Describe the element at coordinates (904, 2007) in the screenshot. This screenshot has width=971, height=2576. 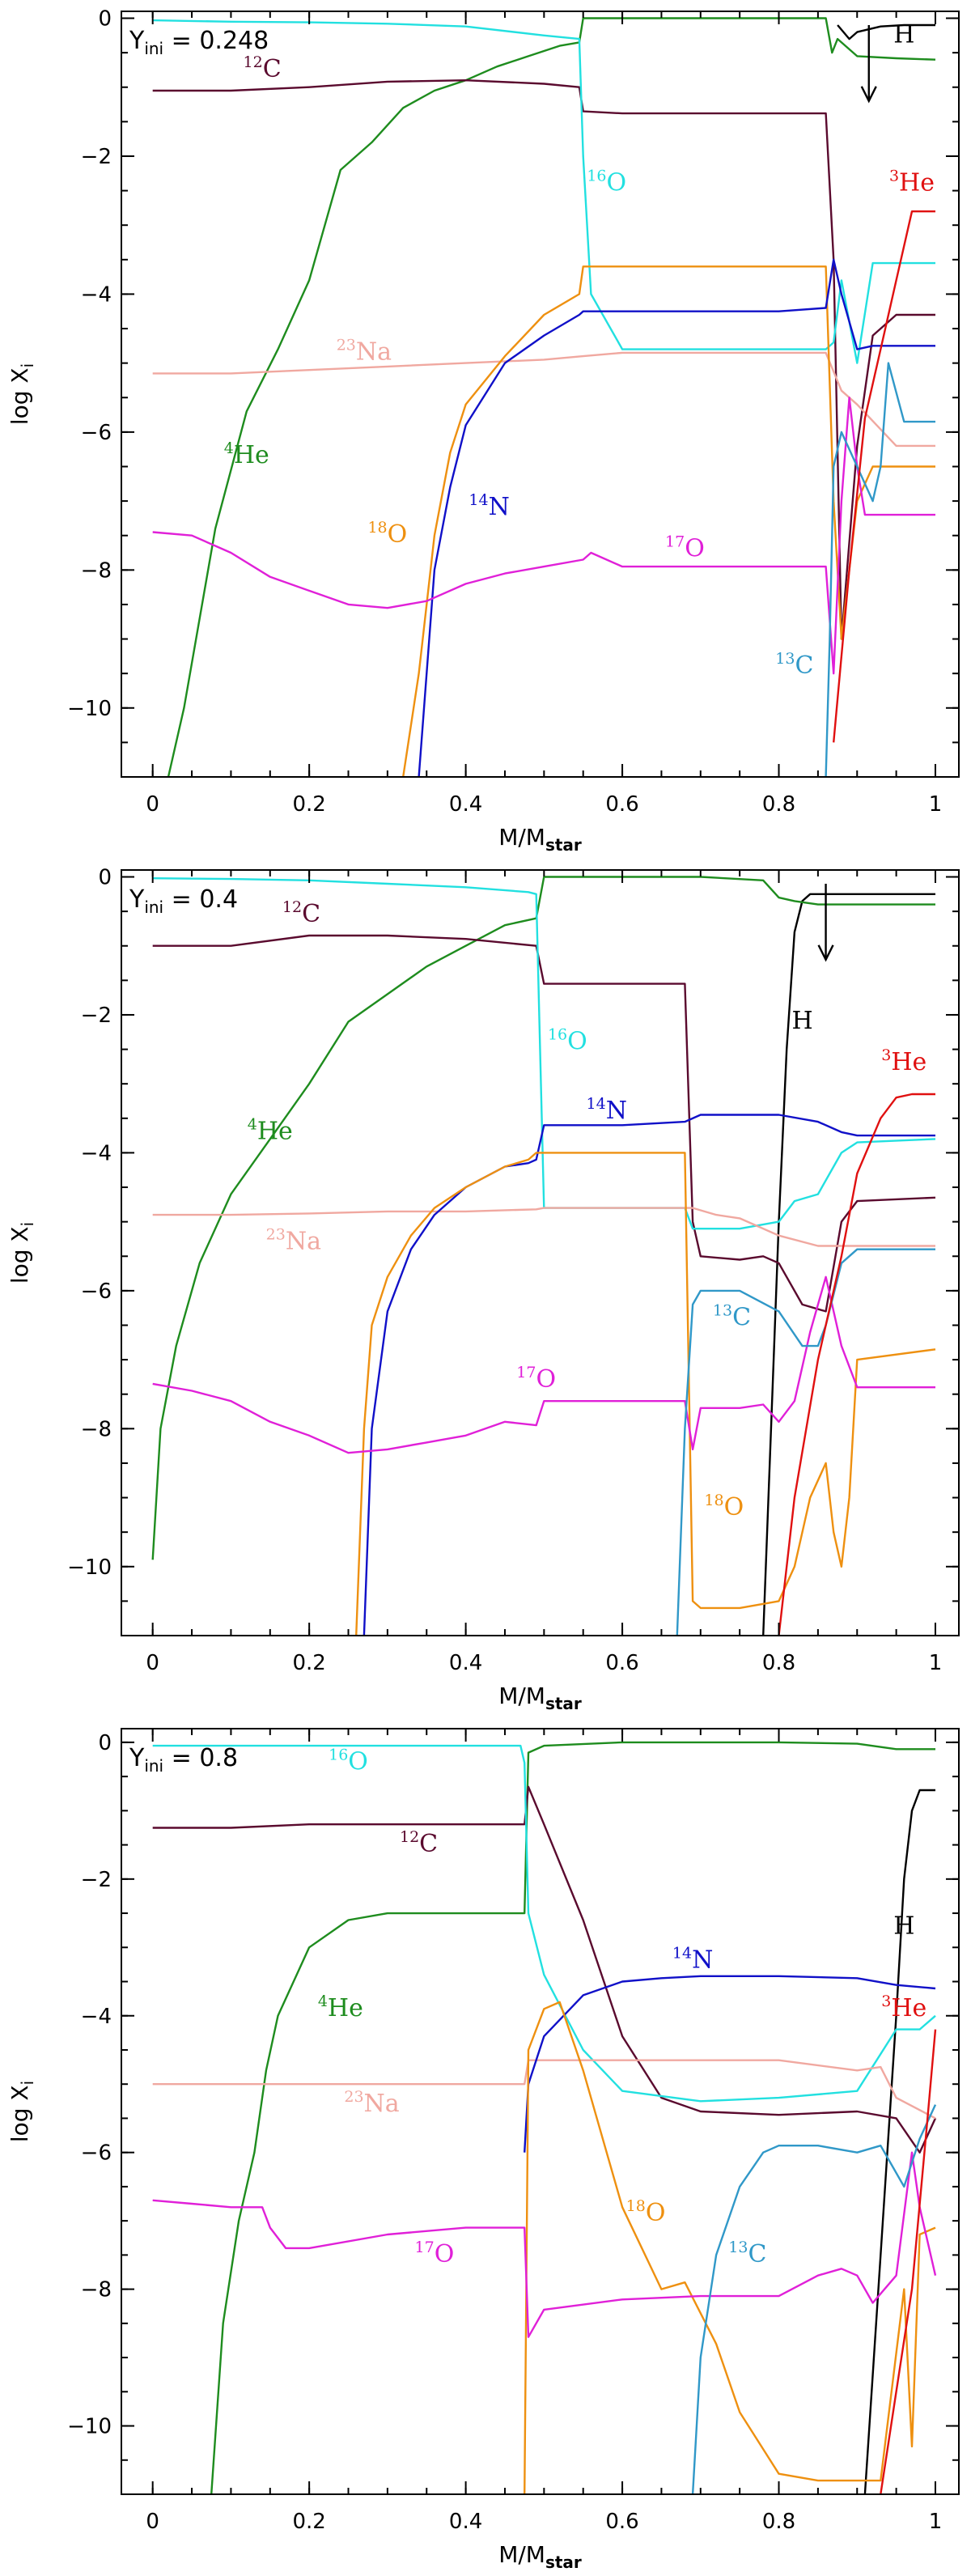
I see `panel3-label-He3: 3He` at that location.